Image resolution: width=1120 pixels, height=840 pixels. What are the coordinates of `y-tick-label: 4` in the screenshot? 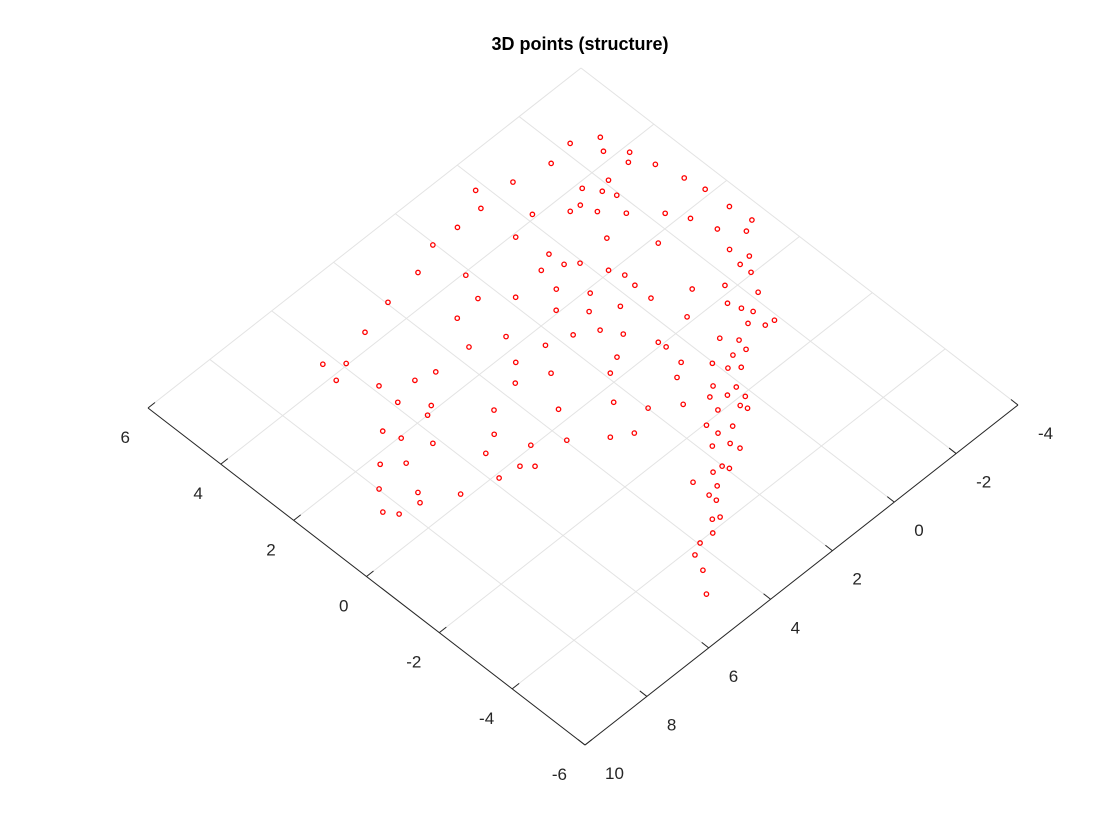 It's located at (197, 493).